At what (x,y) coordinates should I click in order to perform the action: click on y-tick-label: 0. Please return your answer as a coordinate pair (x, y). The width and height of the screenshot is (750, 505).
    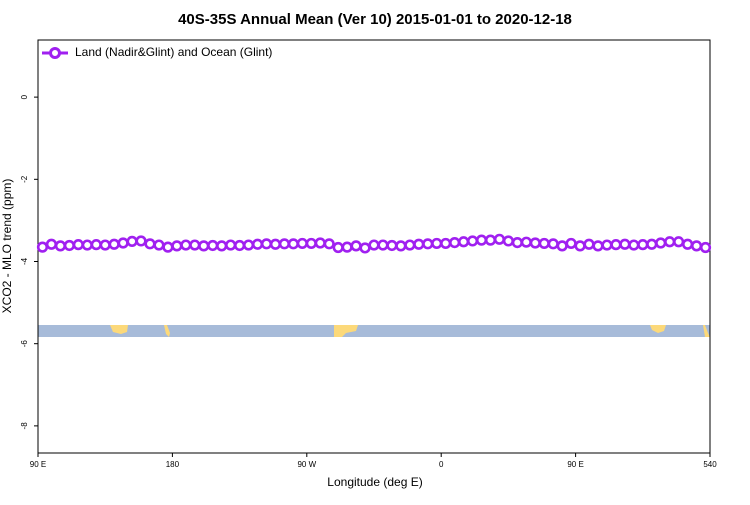
    Looking at the image, I should click on (24, 96).